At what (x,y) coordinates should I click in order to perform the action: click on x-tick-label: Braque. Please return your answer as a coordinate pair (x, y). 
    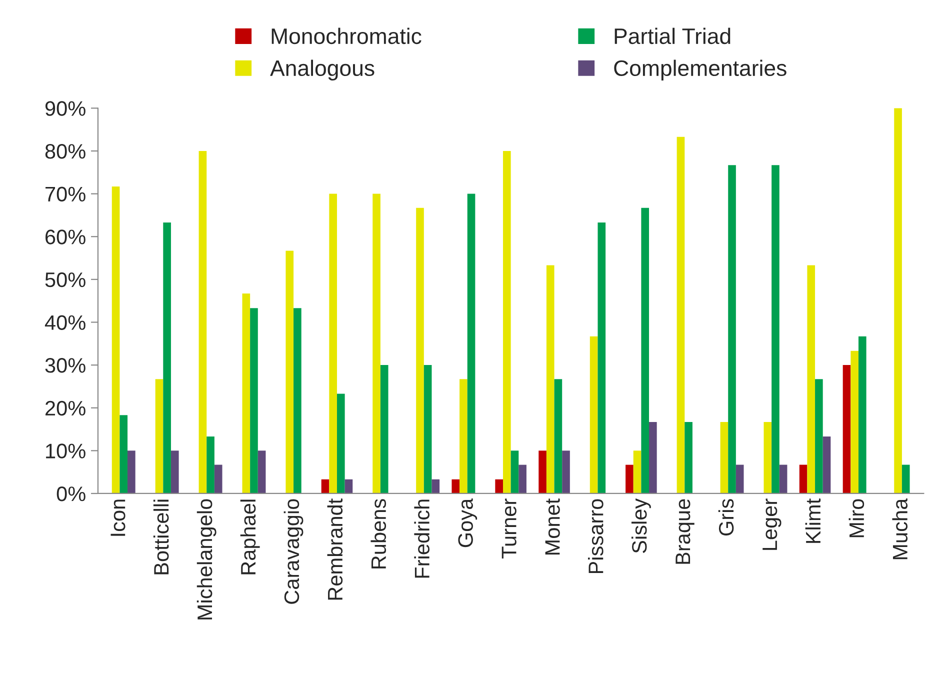
    Looking at the image, I should click on (685, 531).